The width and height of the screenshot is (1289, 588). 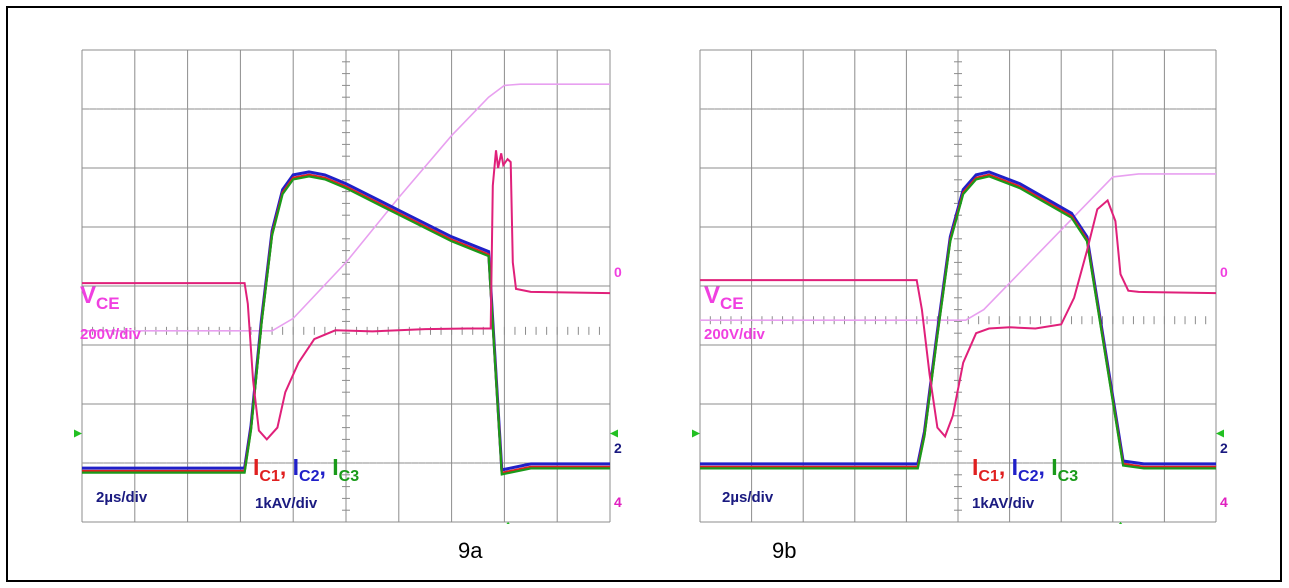 I want to click on energy-trace, so click(x=958, y=247).